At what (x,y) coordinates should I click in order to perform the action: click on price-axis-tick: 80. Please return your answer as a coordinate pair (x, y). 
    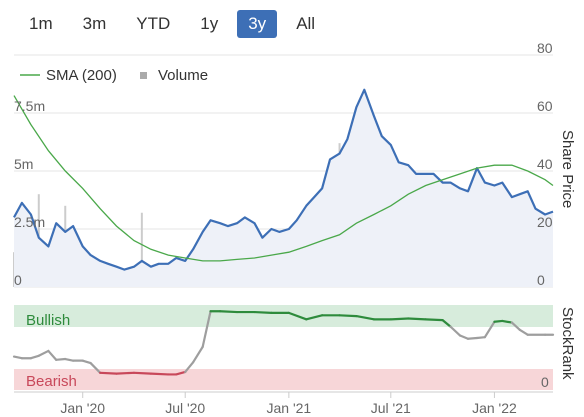
    Looking at the image, I should click on (545, 48).